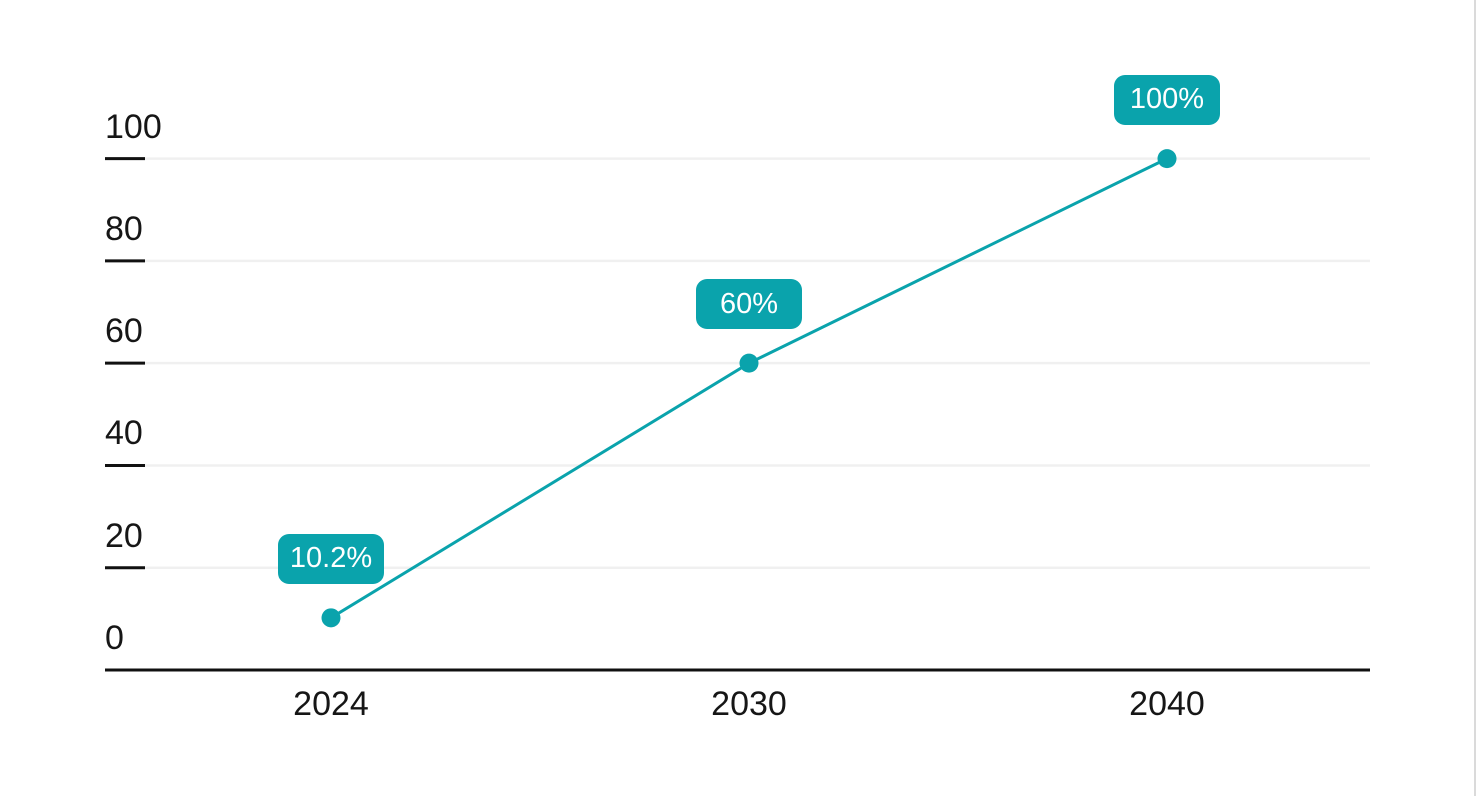 The height and width of the screenshot is (796, 1476). What do you see at coordinates (749, 704) in the screenshot?
I see `x-axis-label: 2030` at bounding box center [749, 704].